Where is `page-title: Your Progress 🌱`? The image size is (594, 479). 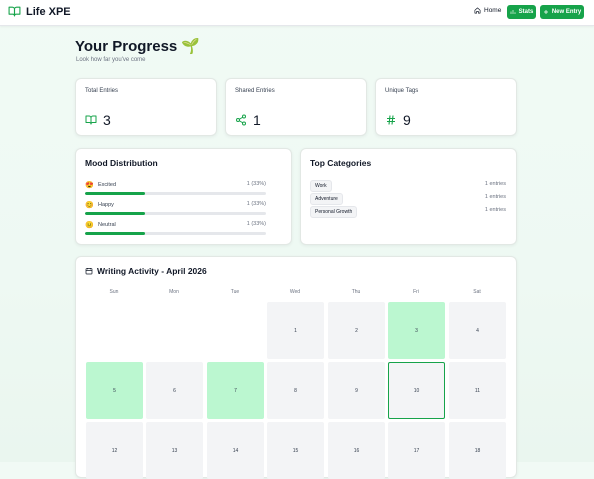 page-title: Your Progress 🌱 is located at coordinates (137, 46).